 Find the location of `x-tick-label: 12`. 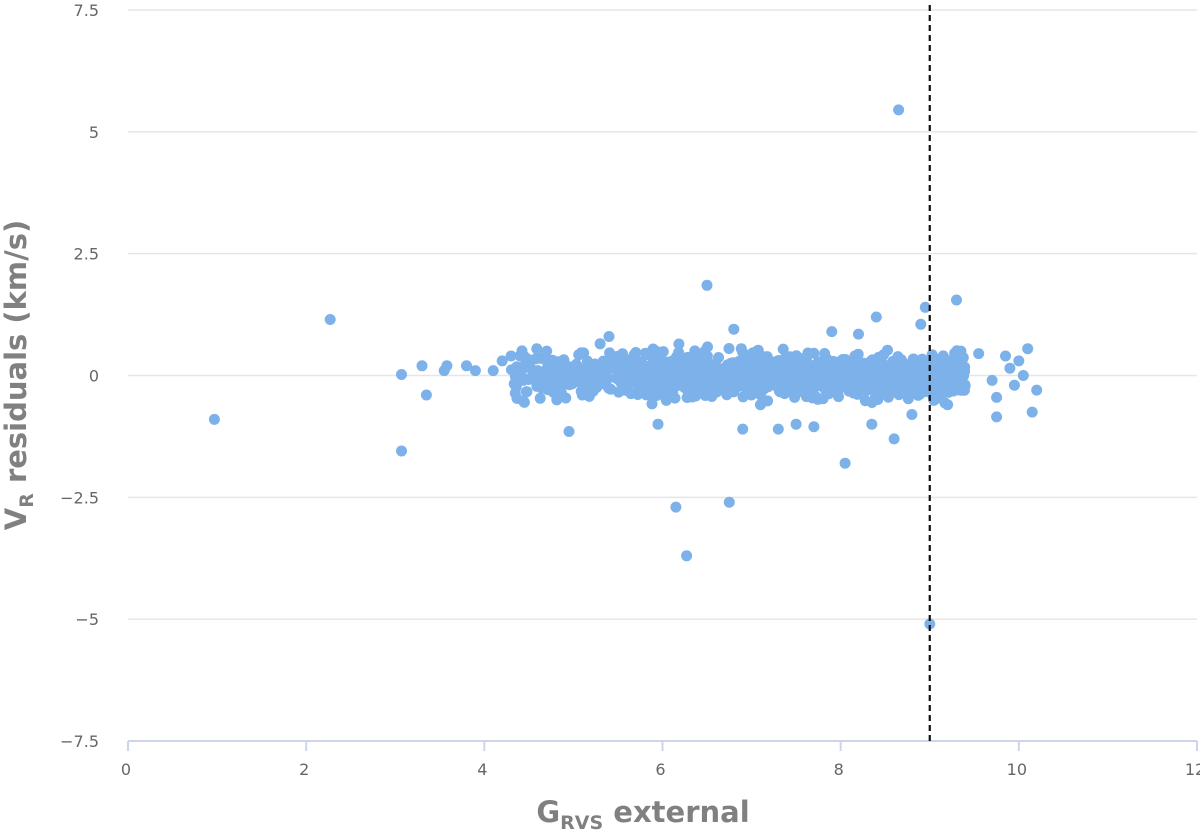

x-tick-label: 12 is located at coordinates (1192, 769).